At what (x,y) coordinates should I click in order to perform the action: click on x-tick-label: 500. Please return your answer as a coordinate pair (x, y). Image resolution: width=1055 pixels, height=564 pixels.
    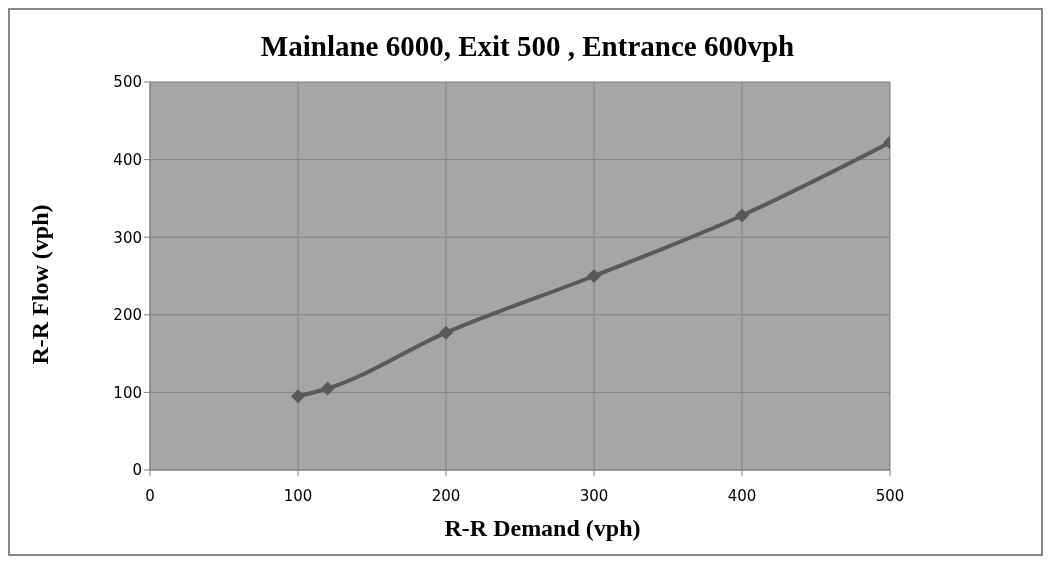
    Looking at the image, I should click on (890, 495).